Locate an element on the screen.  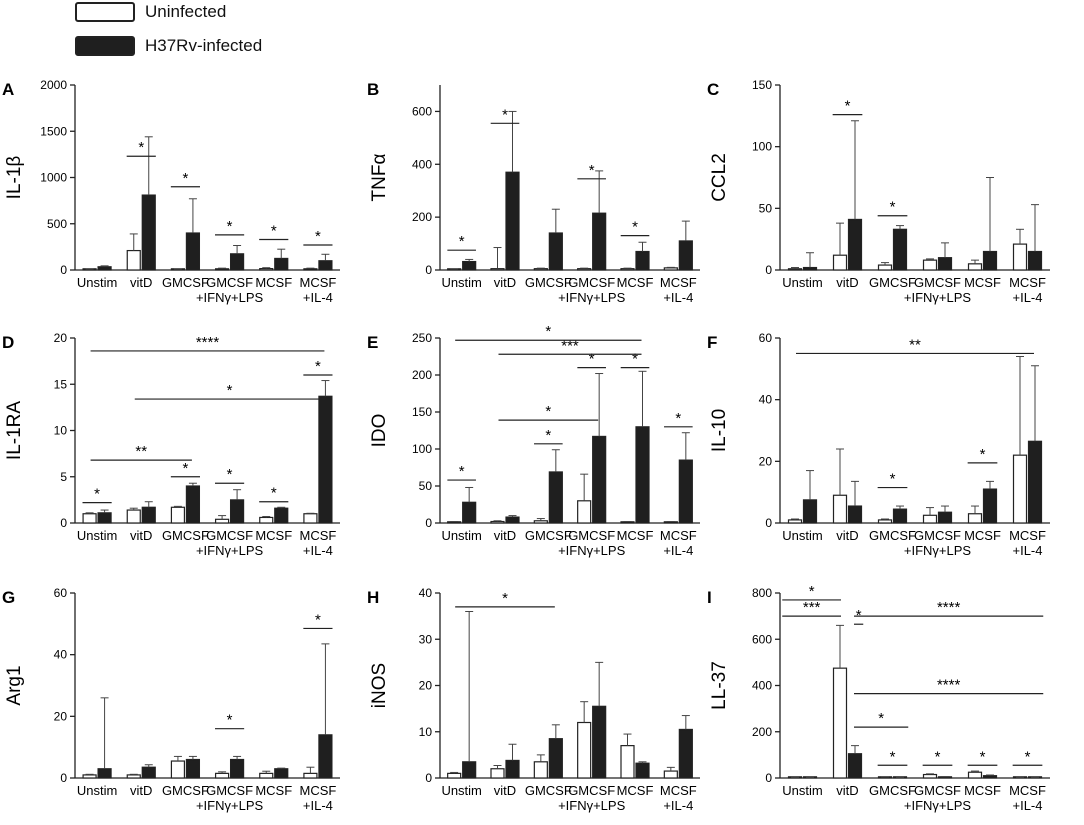
category-label-b-3-0: GMCSF is located at coordinates (591, 282).